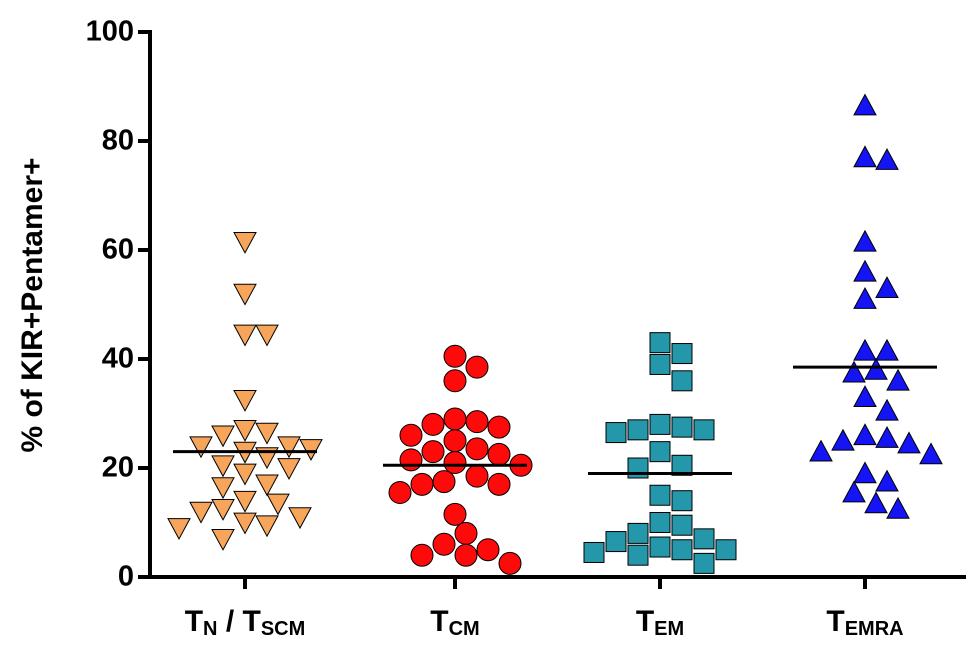  I want to click on y-tick-label: 60, so click(118, 250).